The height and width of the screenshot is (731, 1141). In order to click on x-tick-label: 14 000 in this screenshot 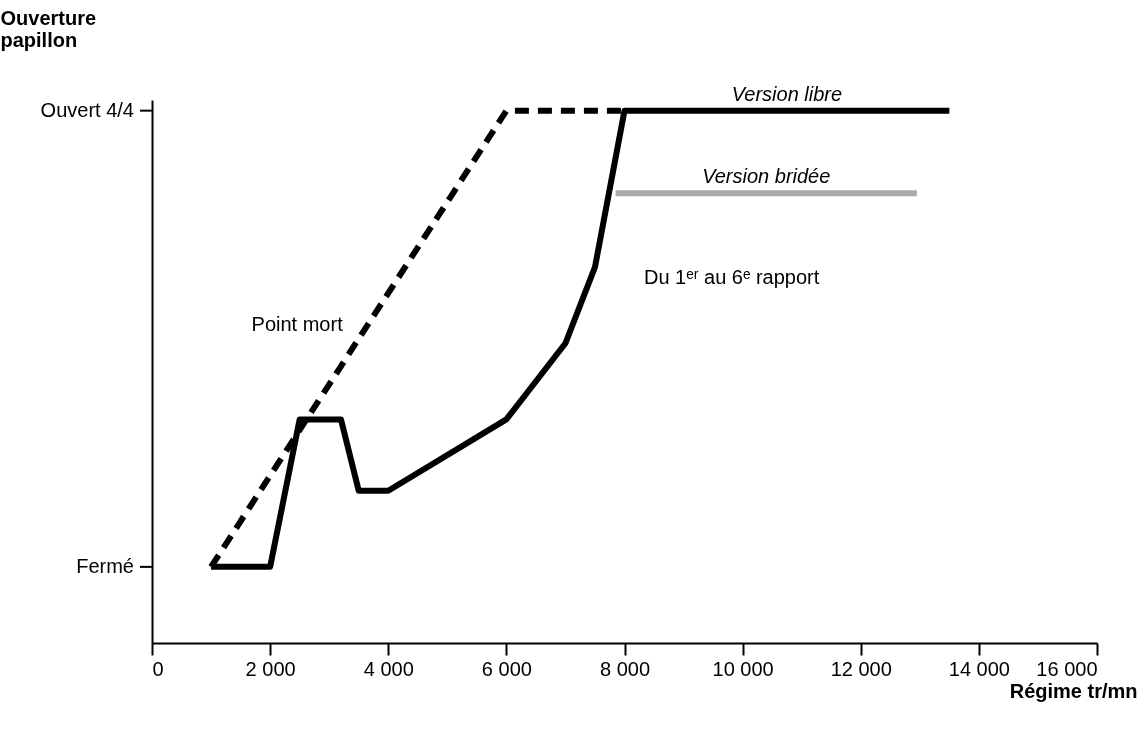, I will do `click(979, 668)`.